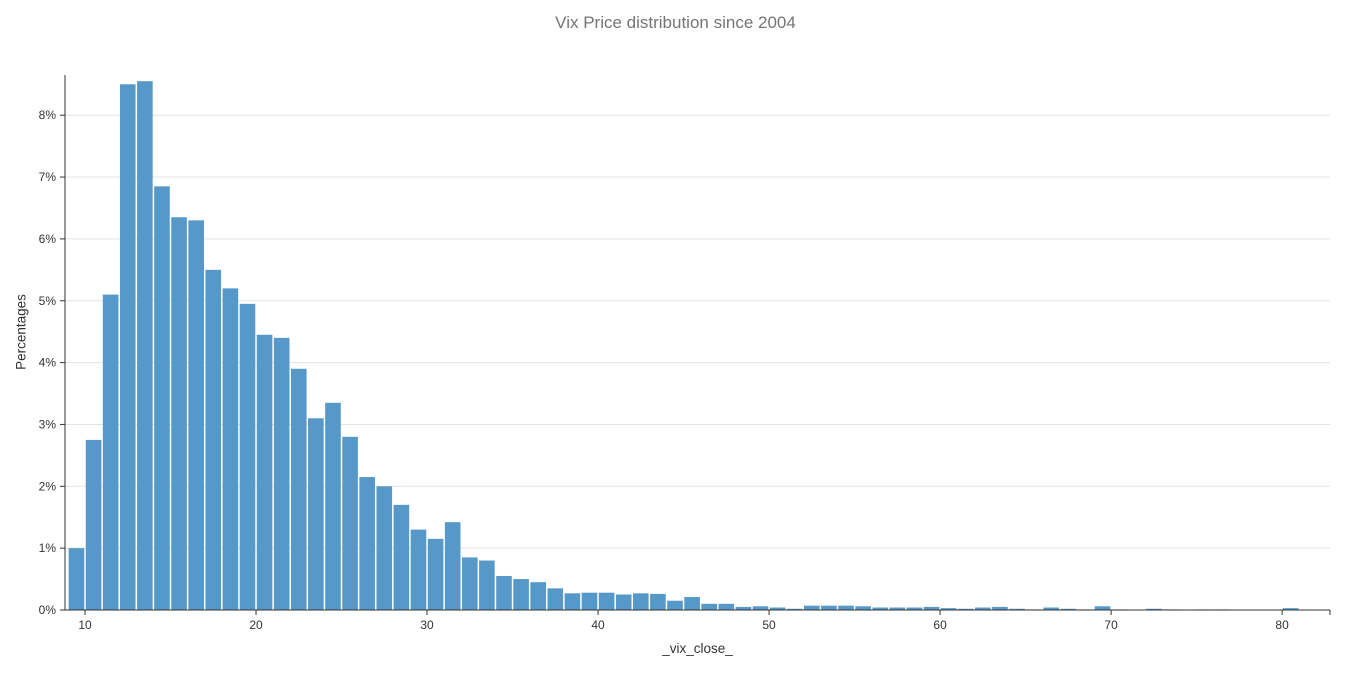  I want to click on y-tick-label: 3%, so click(48, 424).